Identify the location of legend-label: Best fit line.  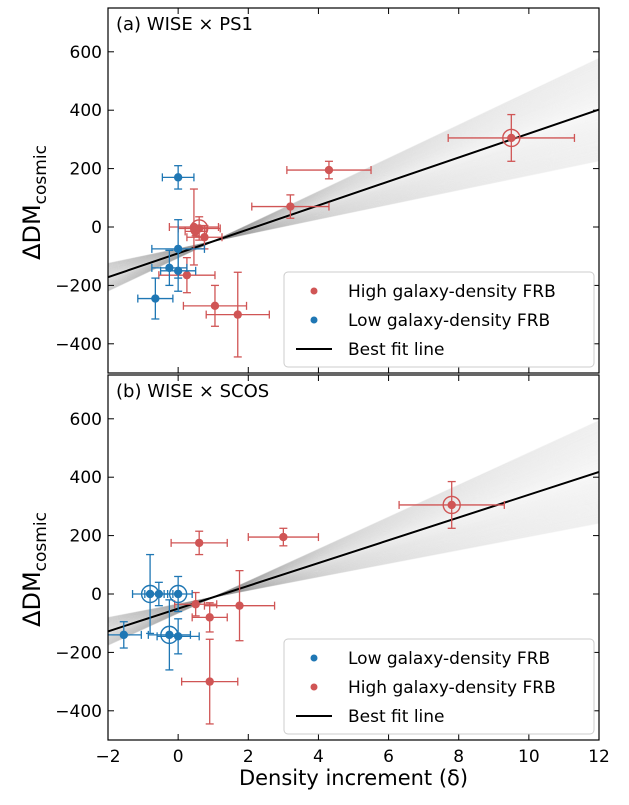
(396, 350).